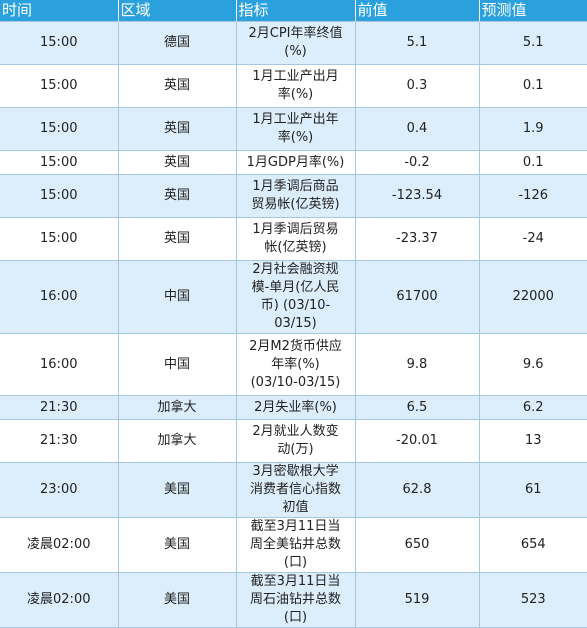 The image size is (587, 628). What do you see at coordinates (533, 43) in the screenshot?
I see `cell-forecast: 5.1` at bounding box center [533, 43].